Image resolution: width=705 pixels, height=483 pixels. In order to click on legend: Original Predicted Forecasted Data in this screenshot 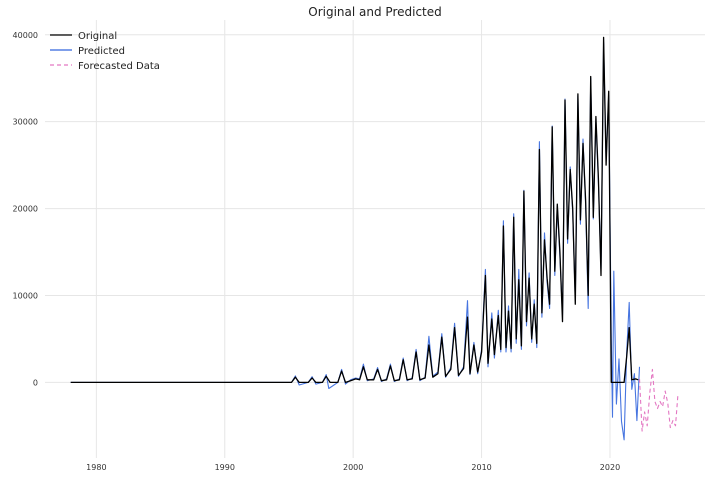, I will do `click(105, 51)`.